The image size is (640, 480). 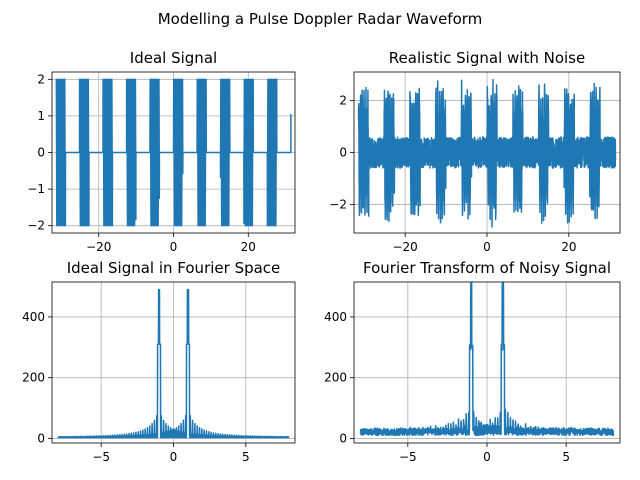 What do you see at coordinates (173, 58) in the screenshot?
I see `subplot-title: Ideal Signal` at bounding box center [173, 58].